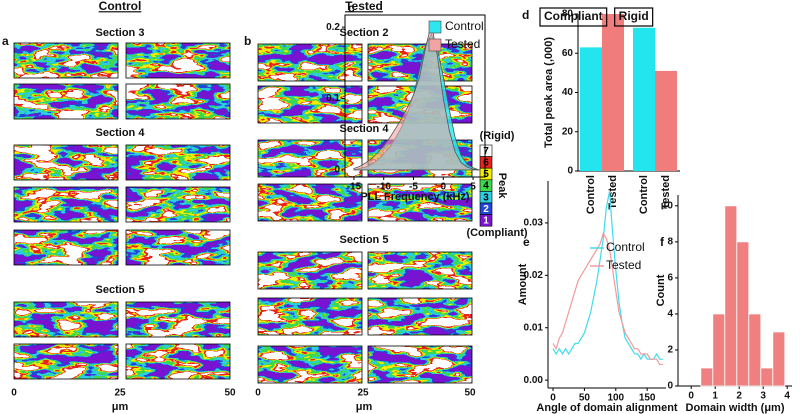 The height and width of the screenshot is (414, 800). I want to click on y-tick-label: 8, so click(670, 241).